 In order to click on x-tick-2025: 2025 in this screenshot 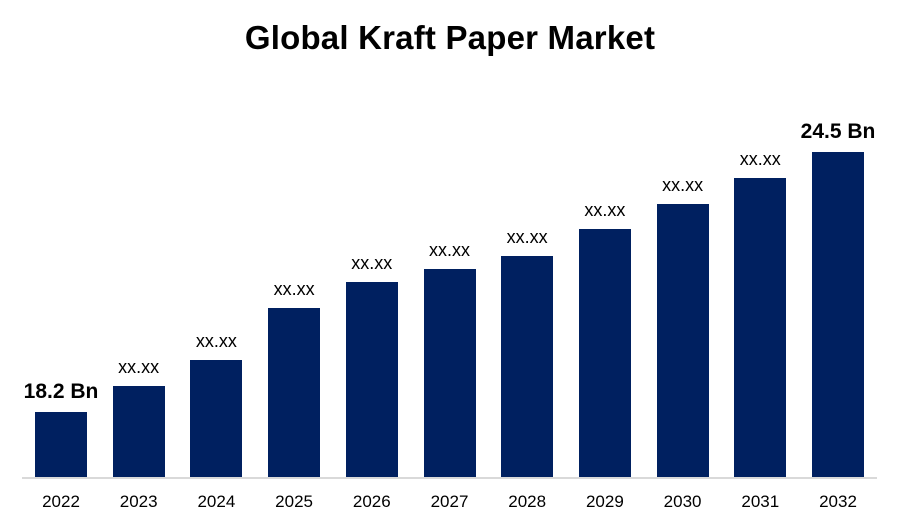, I will do `click(294, 501)`.